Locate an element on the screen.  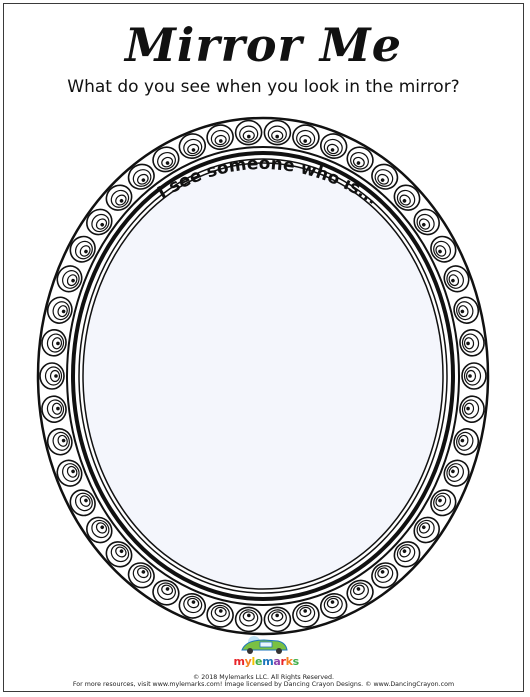
brand-name: mylemarks is located at coordinates (266, 661).